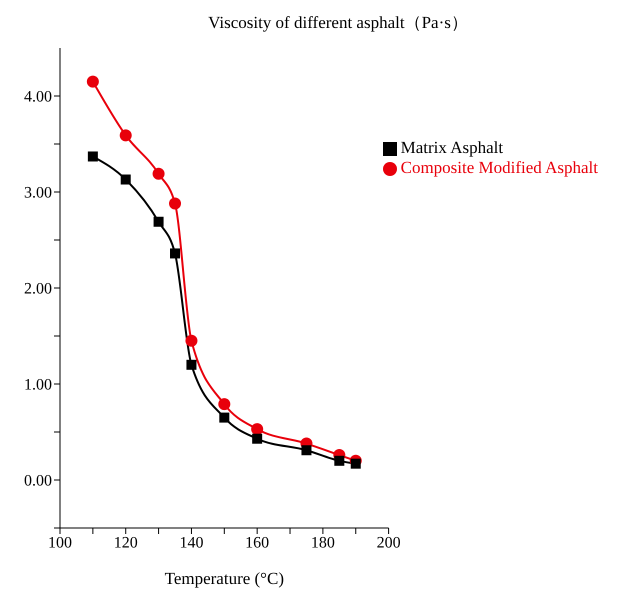  Describe the element at coordinates (452, 147) in the screenshot. I see `legend-label: Matrix Asphalt` at that location.